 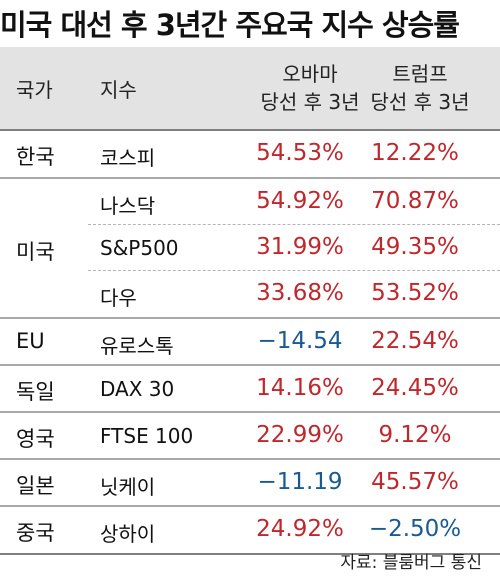 What do you see at coordinates (300, 341) in the screenshot?
I see `value-eurostoxx-obama: −14.54` at bounding box center [300, 341].